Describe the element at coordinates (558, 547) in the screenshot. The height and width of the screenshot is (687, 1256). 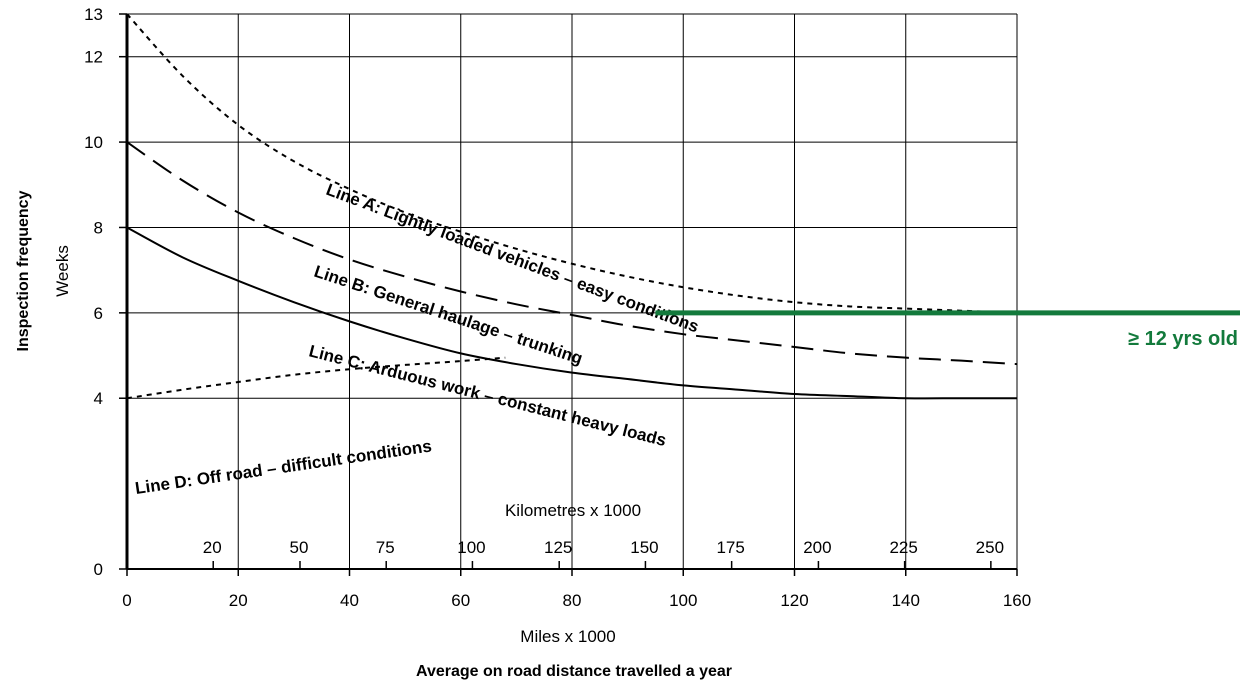
I see `km-tick-label: 125` at that location.